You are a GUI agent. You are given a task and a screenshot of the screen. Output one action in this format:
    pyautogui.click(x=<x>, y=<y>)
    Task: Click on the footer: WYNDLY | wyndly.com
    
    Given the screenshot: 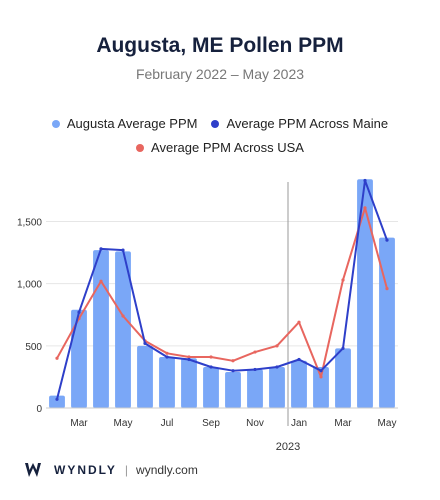 What is the action you would take?
    pyautogui.click(x=111, y=470)
    